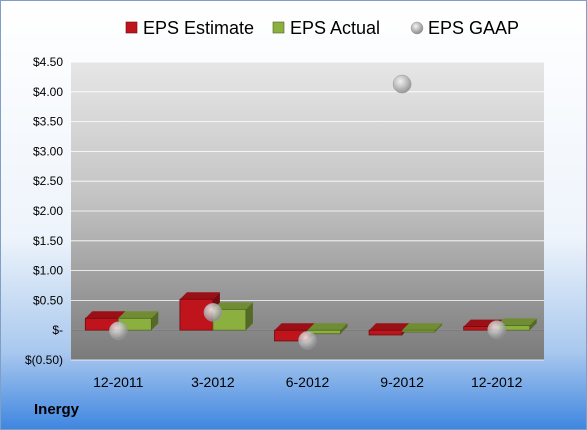 The image size is (587, 430). What do you see at coordinates (131, 27) in the screenshot?
I see `eps-estimate-legend-swatch` at bounding box center [131, 27].